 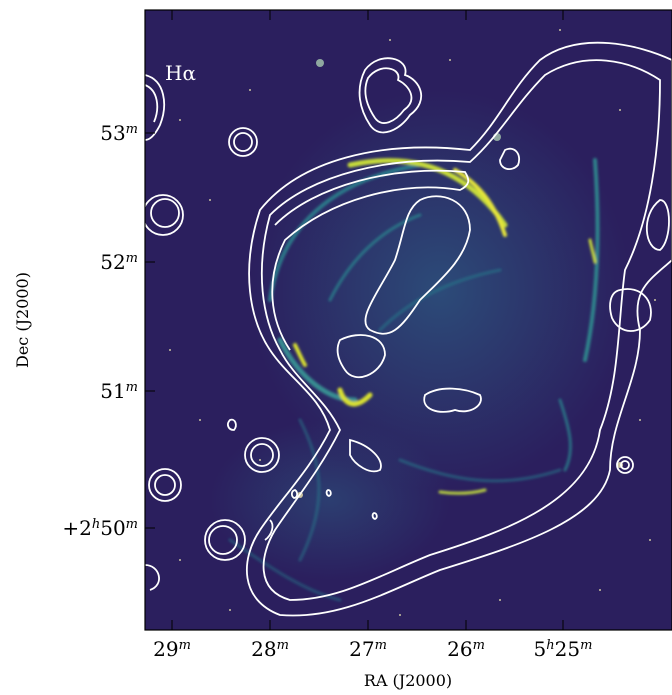 What do you see at coordinates (172, 649) in the screenshot?
I see `xtick-label: 29m` at bounding box center [172, 649].